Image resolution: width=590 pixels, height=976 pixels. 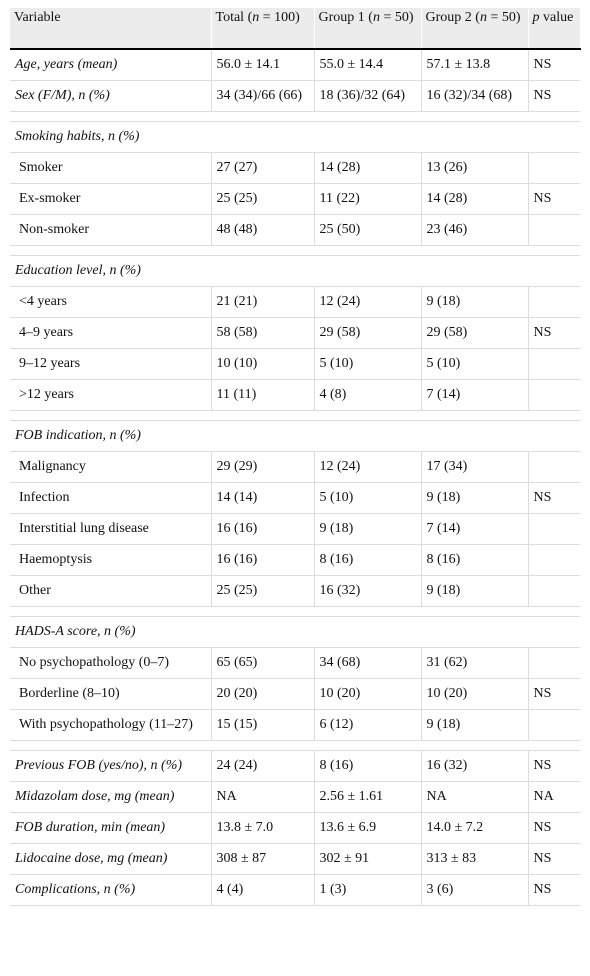 What do you see at coordinates (295, 498) in the screenshot?
I see `table-row: Infection 14 (14) 5 (10) 9 (18) NS` at bounding box center [295, 498].